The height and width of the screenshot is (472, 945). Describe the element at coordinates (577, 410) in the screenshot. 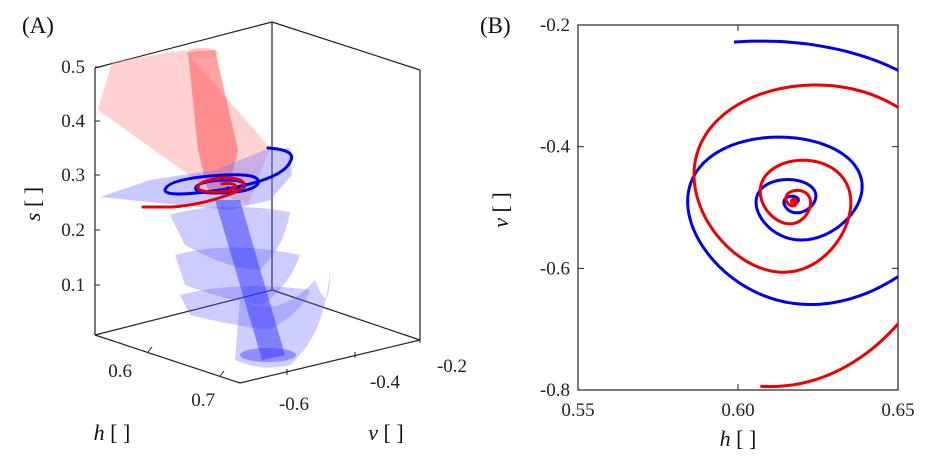

I see `x-tick-label: 0.55` at that location.